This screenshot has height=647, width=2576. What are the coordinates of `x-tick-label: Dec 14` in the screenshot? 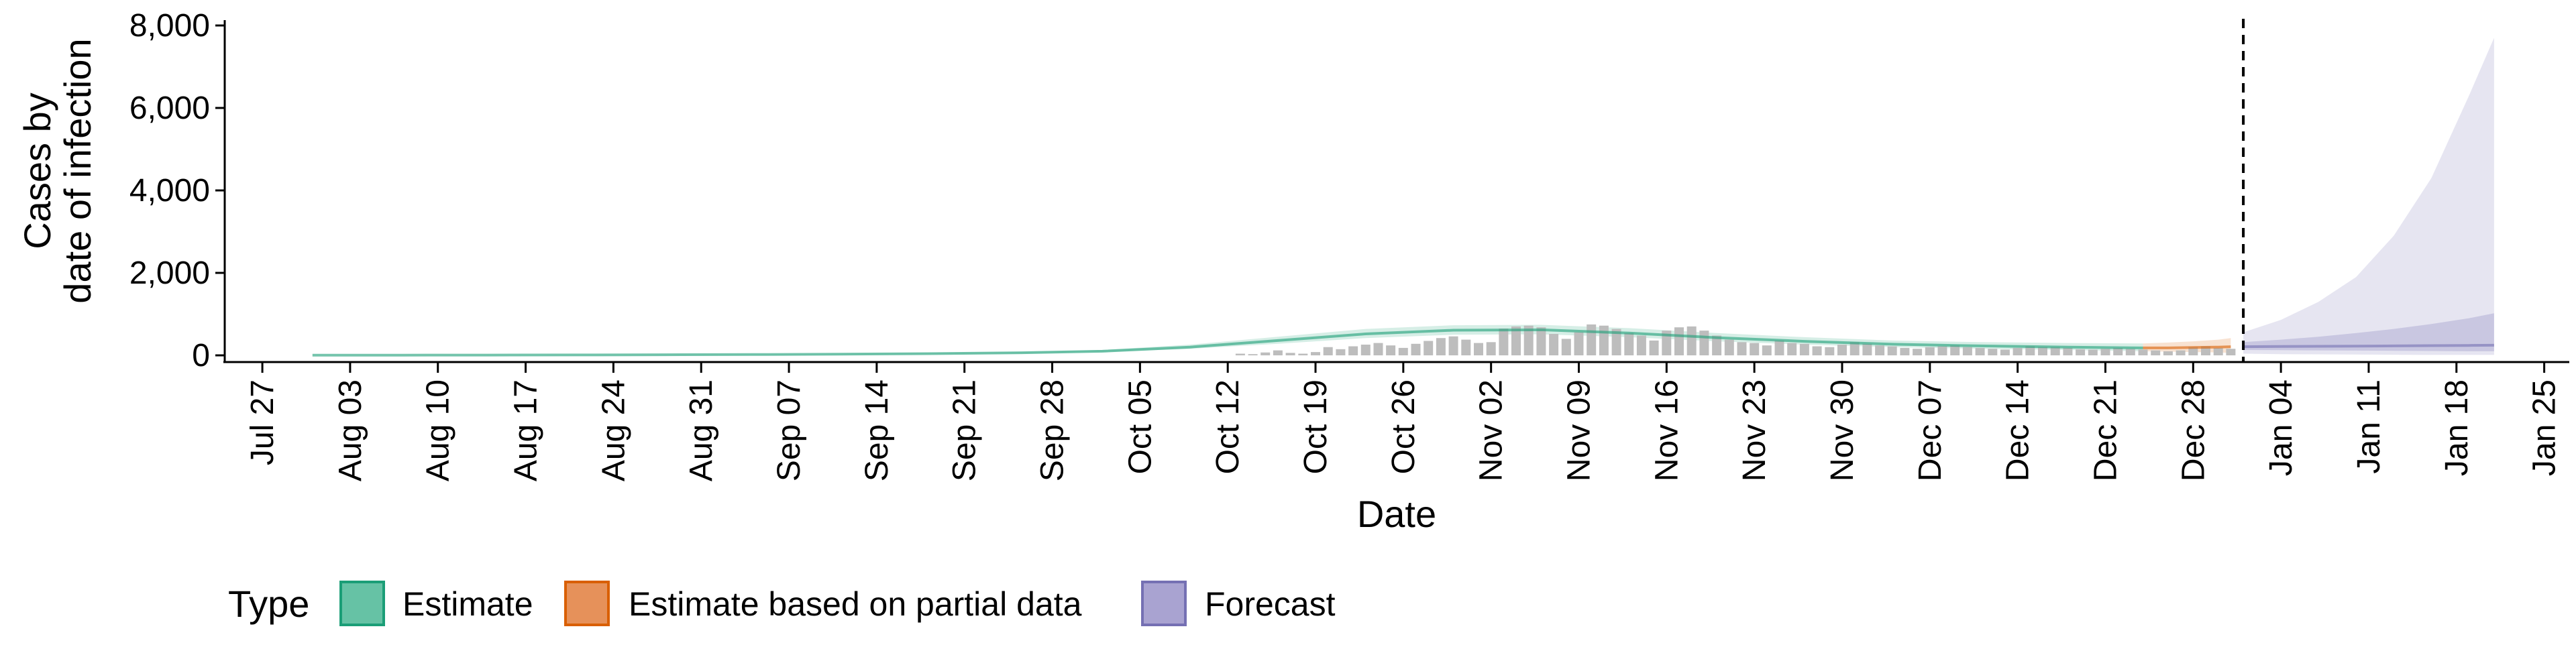 It's located at (2018, 430).